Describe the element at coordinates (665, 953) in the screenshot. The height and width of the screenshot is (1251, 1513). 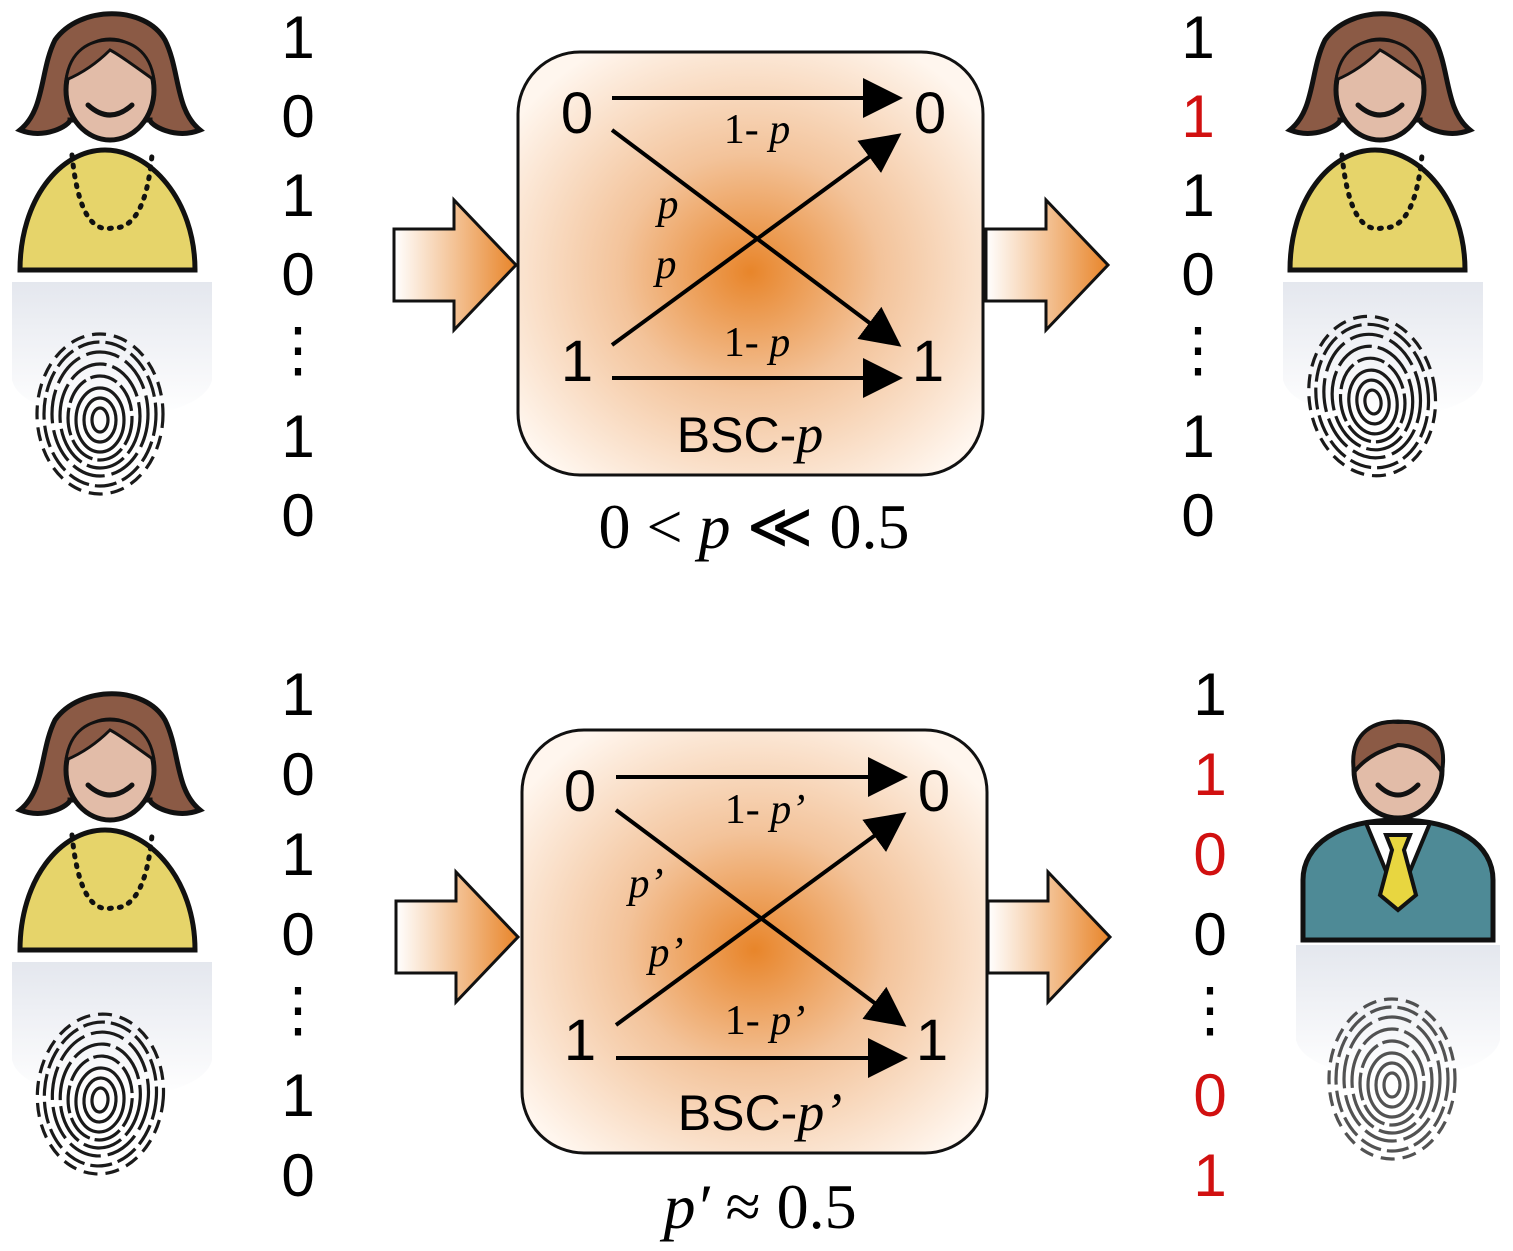
I see `cross-prob-bottom: p’` at that location.